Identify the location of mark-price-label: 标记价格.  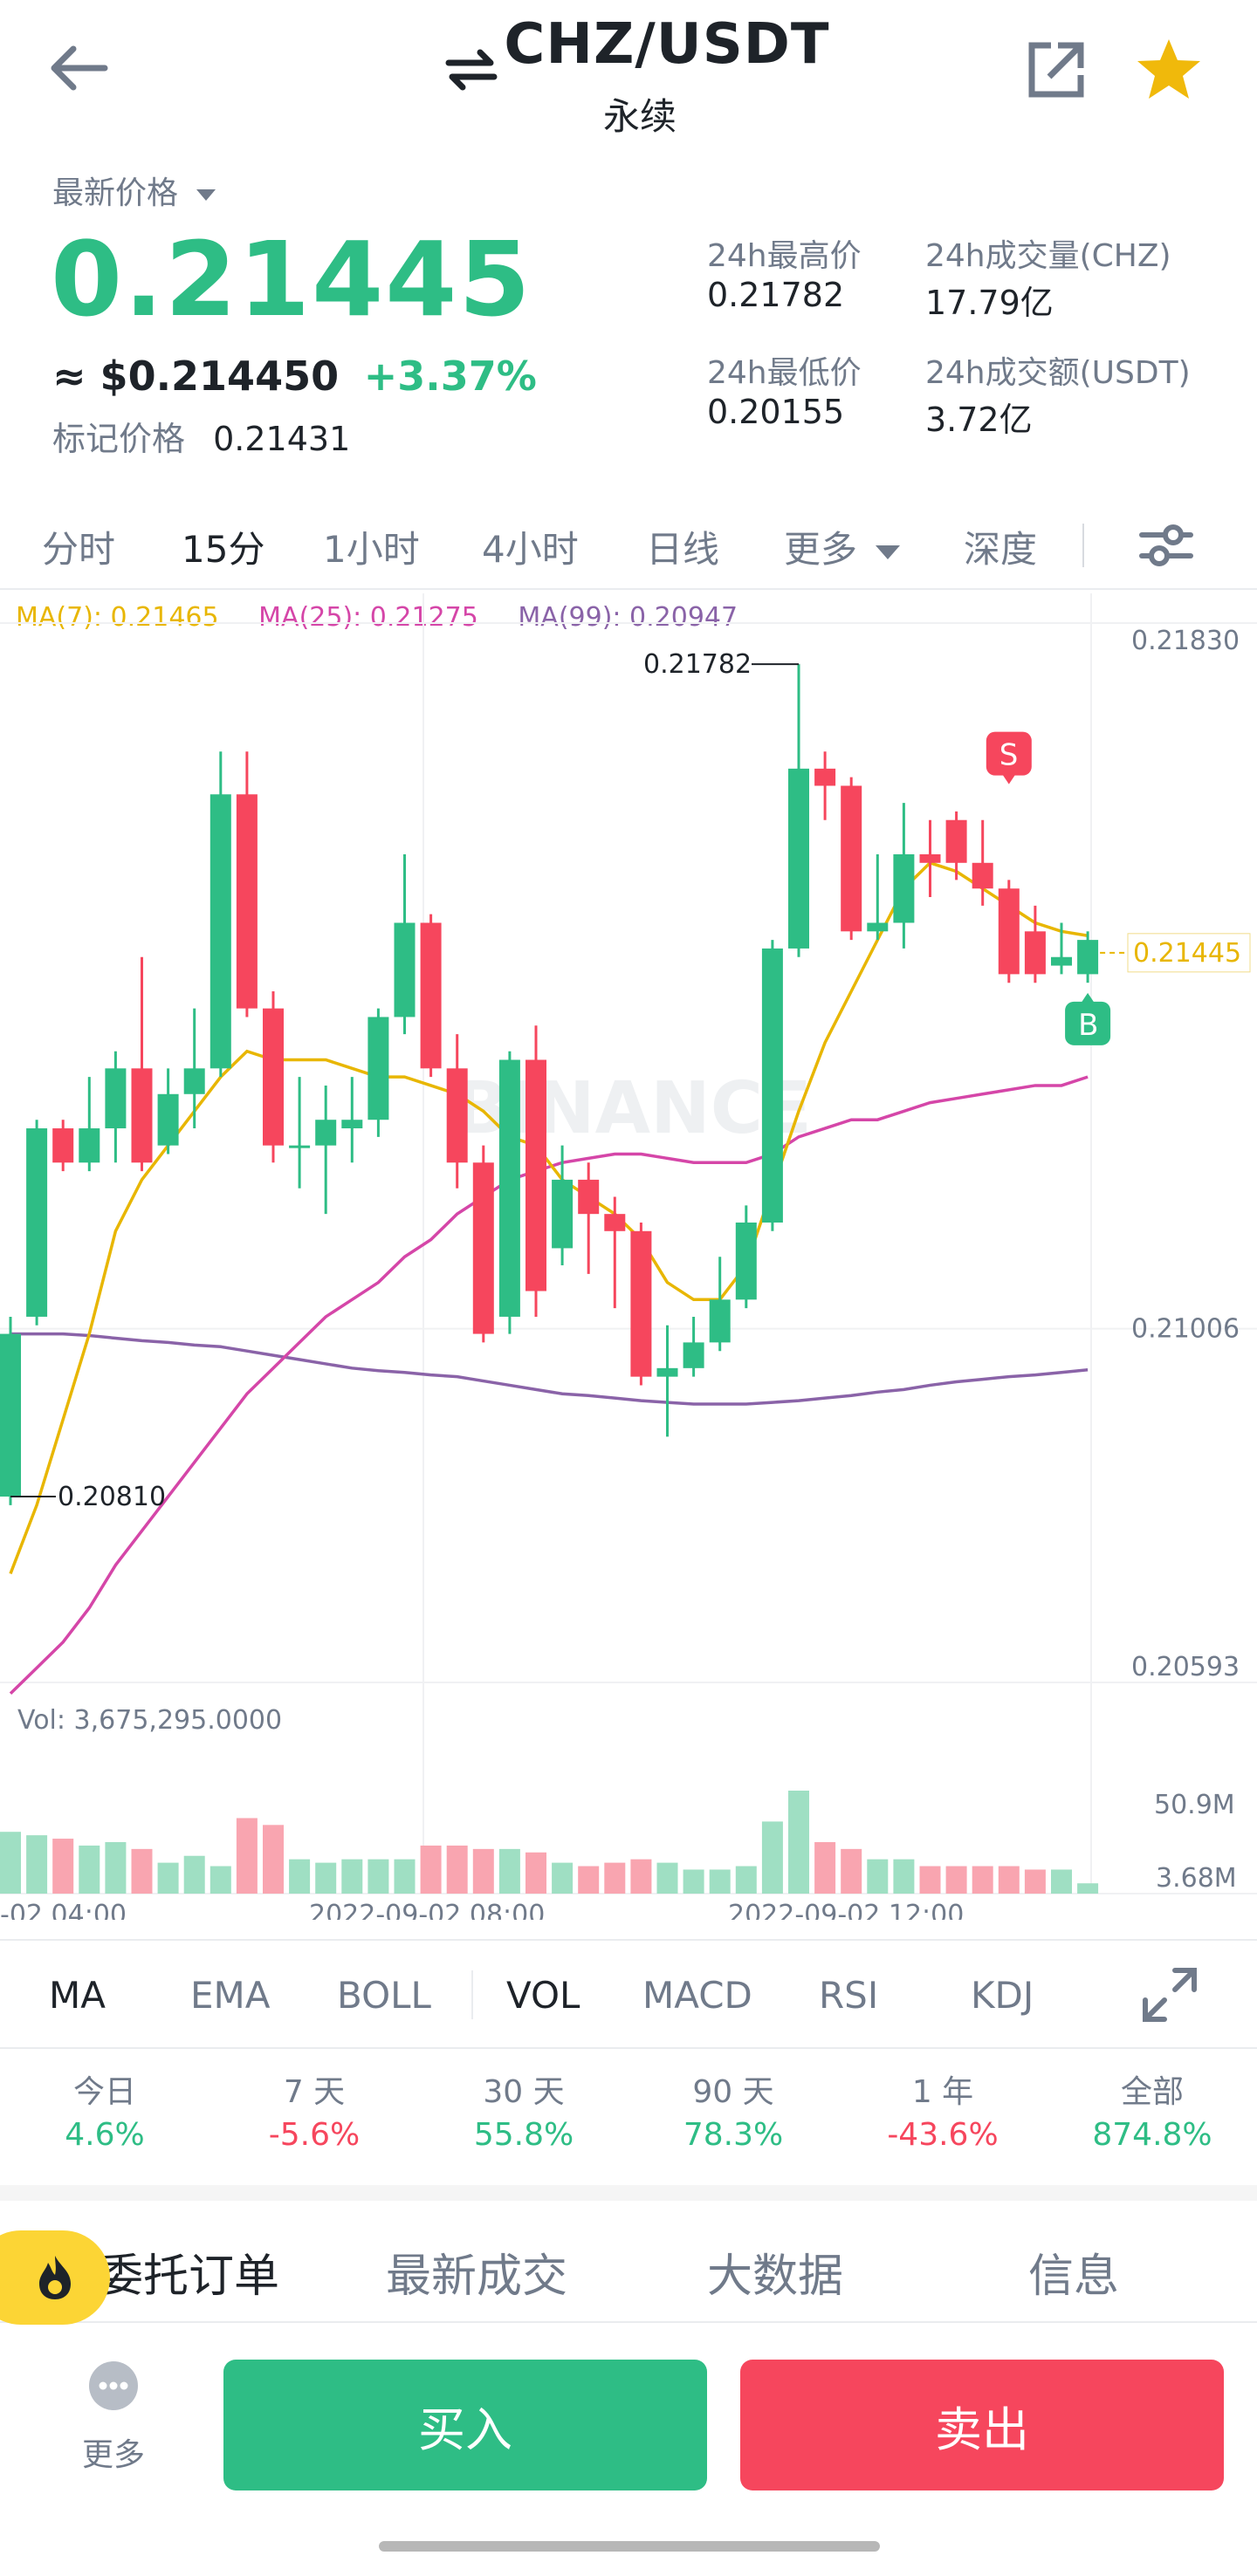
(119, 439).